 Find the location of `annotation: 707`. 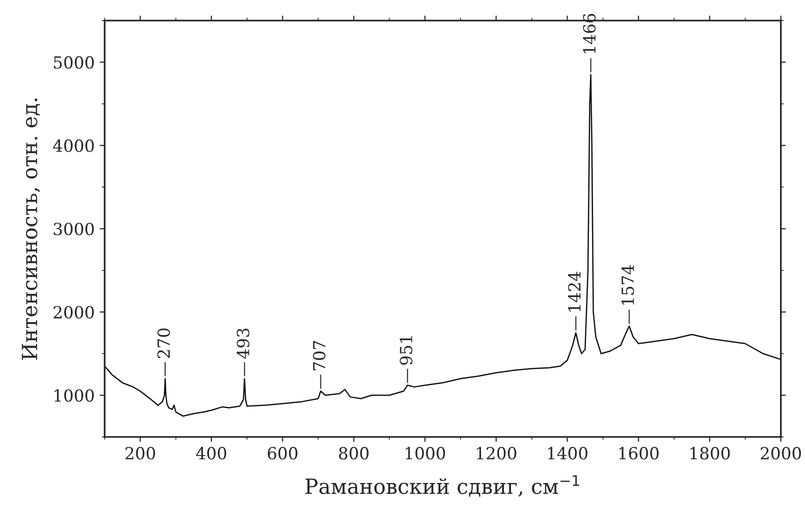

annotation: 707 is located at coordinates (319, 355).